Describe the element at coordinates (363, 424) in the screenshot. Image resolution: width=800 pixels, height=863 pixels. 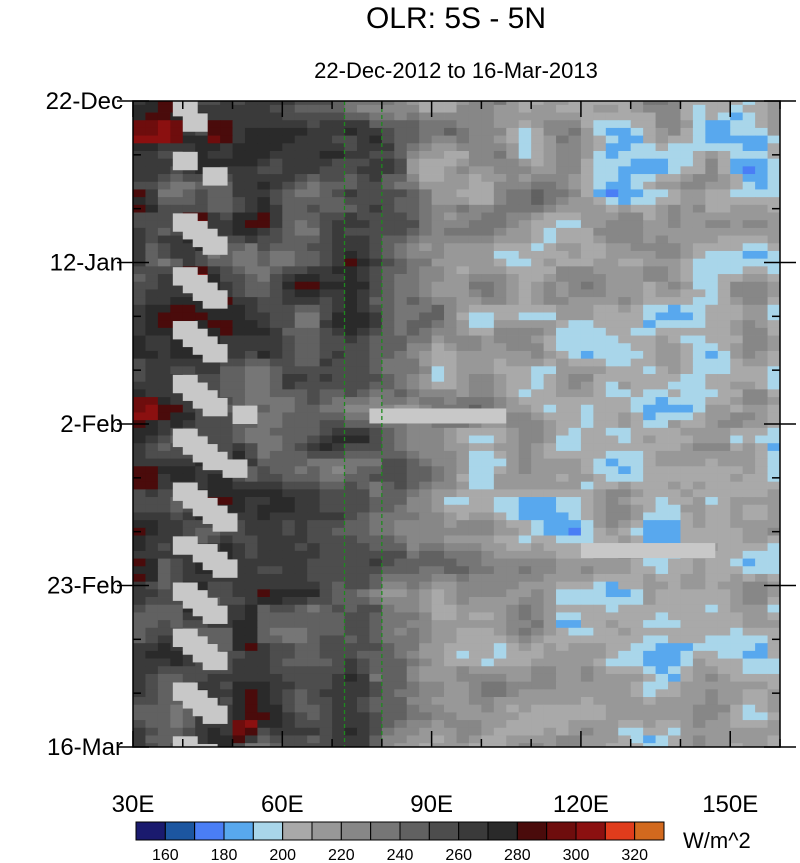
I see `reference-lines` at that location.